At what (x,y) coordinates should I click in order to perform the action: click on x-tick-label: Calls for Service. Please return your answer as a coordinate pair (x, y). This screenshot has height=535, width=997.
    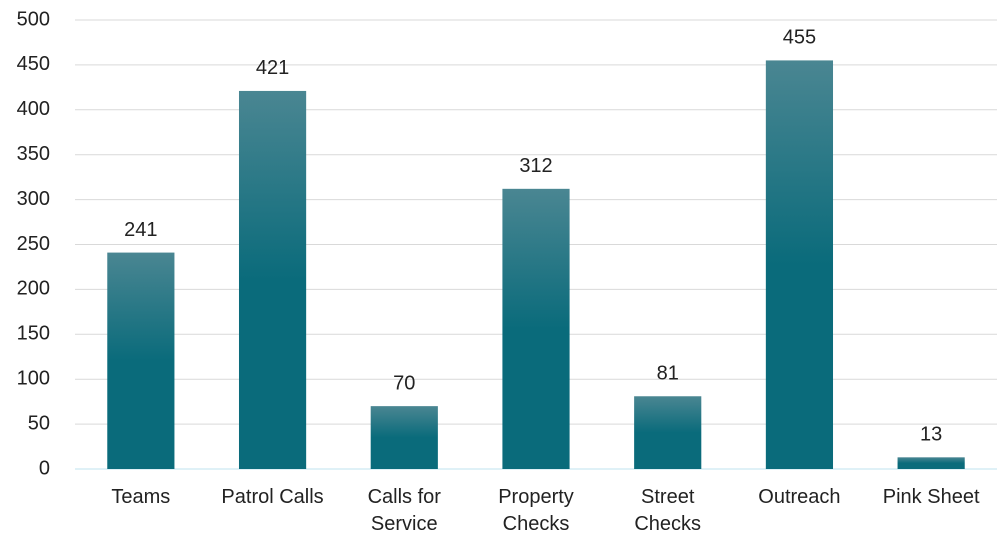
    Looking at the image, I should click on (404, 510).